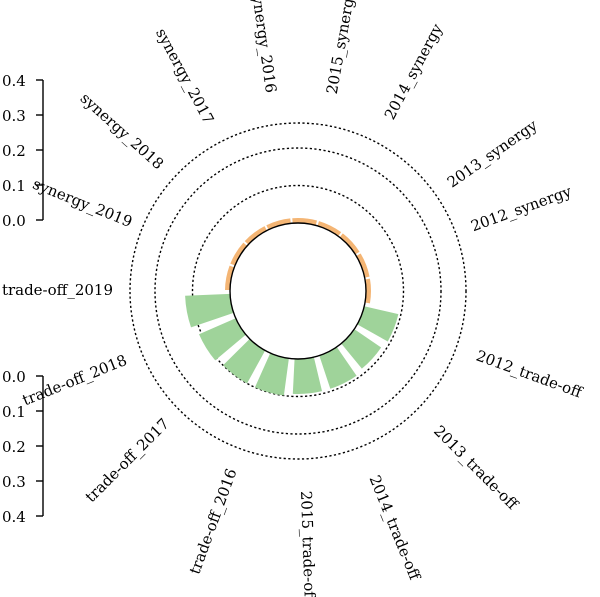 The height and width of the screenshot is (597, 600). I want to click on tradeoff-tick-label: 0.2, so click(14, 447).